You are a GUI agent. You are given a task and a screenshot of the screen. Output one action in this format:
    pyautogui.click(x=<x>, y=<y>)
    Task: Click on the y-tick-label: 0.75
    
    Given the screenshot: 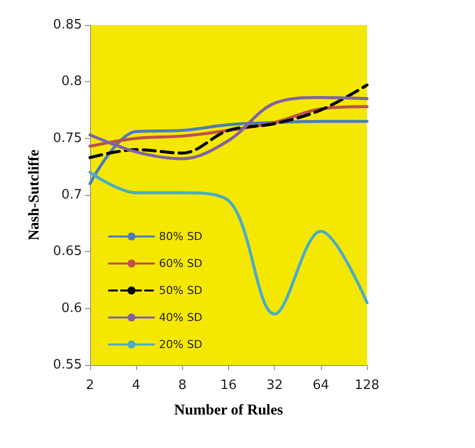 What is the action you would take?
    pyautogui.click(x=67, y=138)
    